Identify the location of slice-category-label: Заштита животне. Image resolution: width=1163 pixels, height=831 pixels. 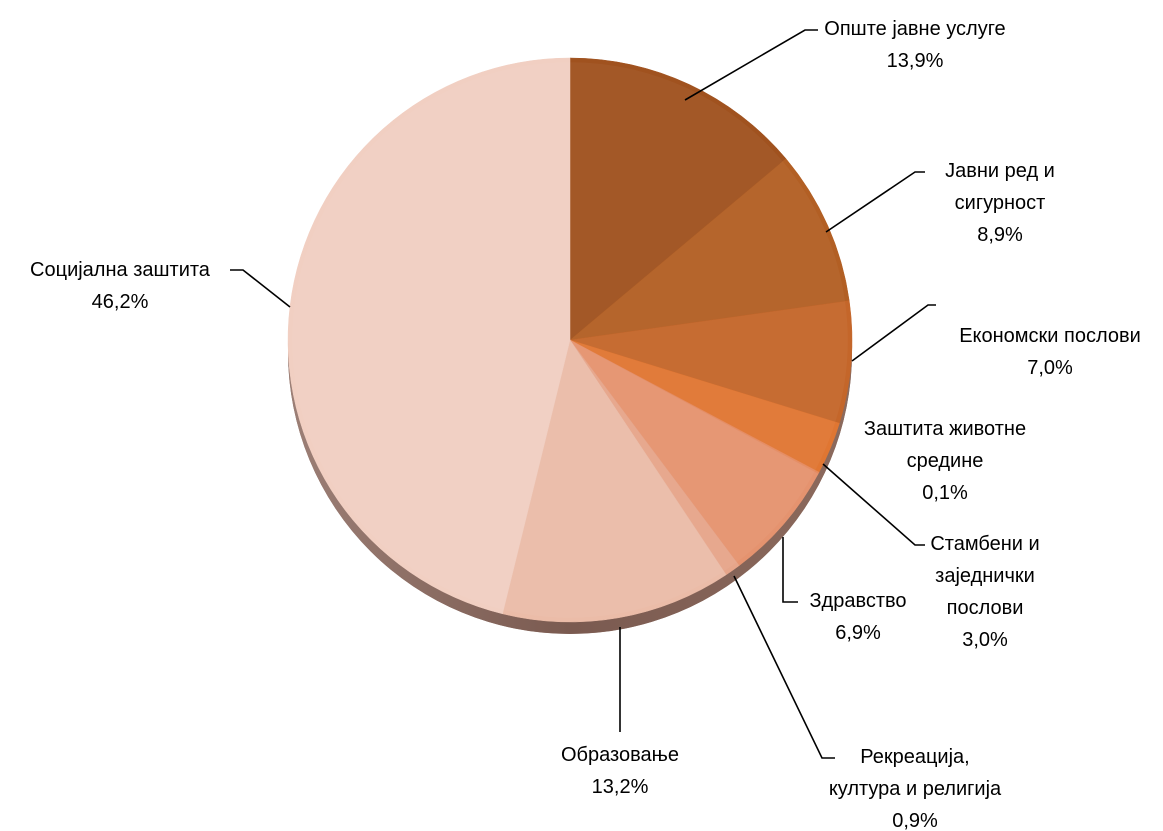
(945, 429).